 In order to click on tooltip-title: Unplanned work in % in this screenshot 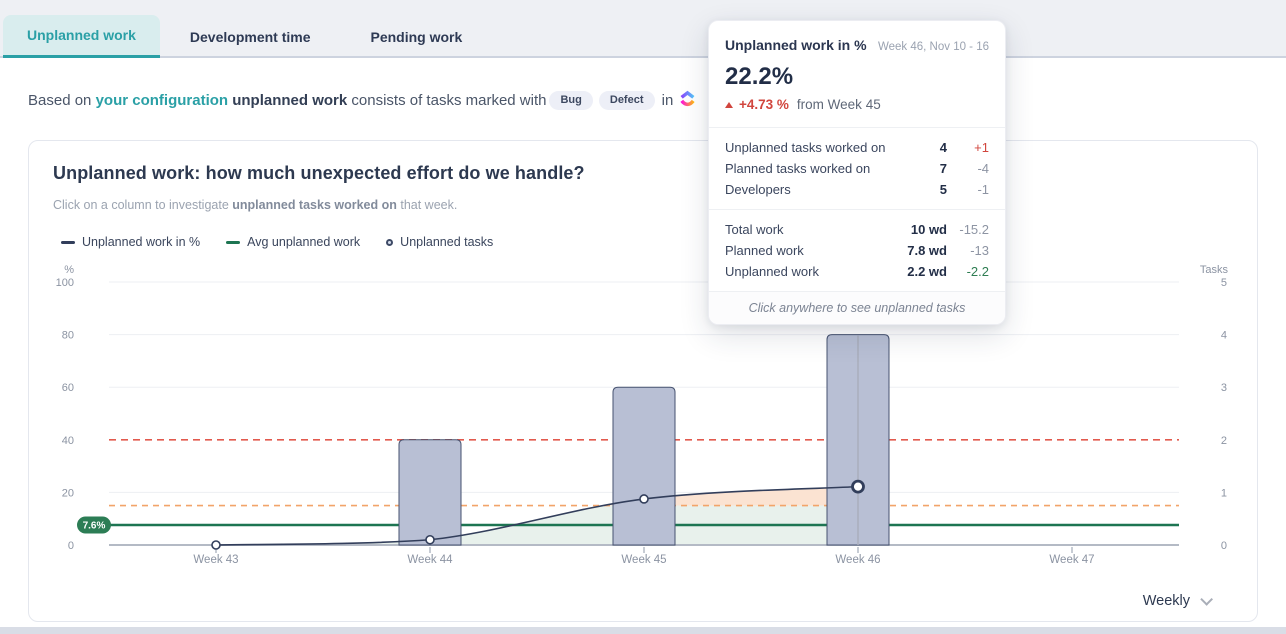, I will do `click(796, 45)`.